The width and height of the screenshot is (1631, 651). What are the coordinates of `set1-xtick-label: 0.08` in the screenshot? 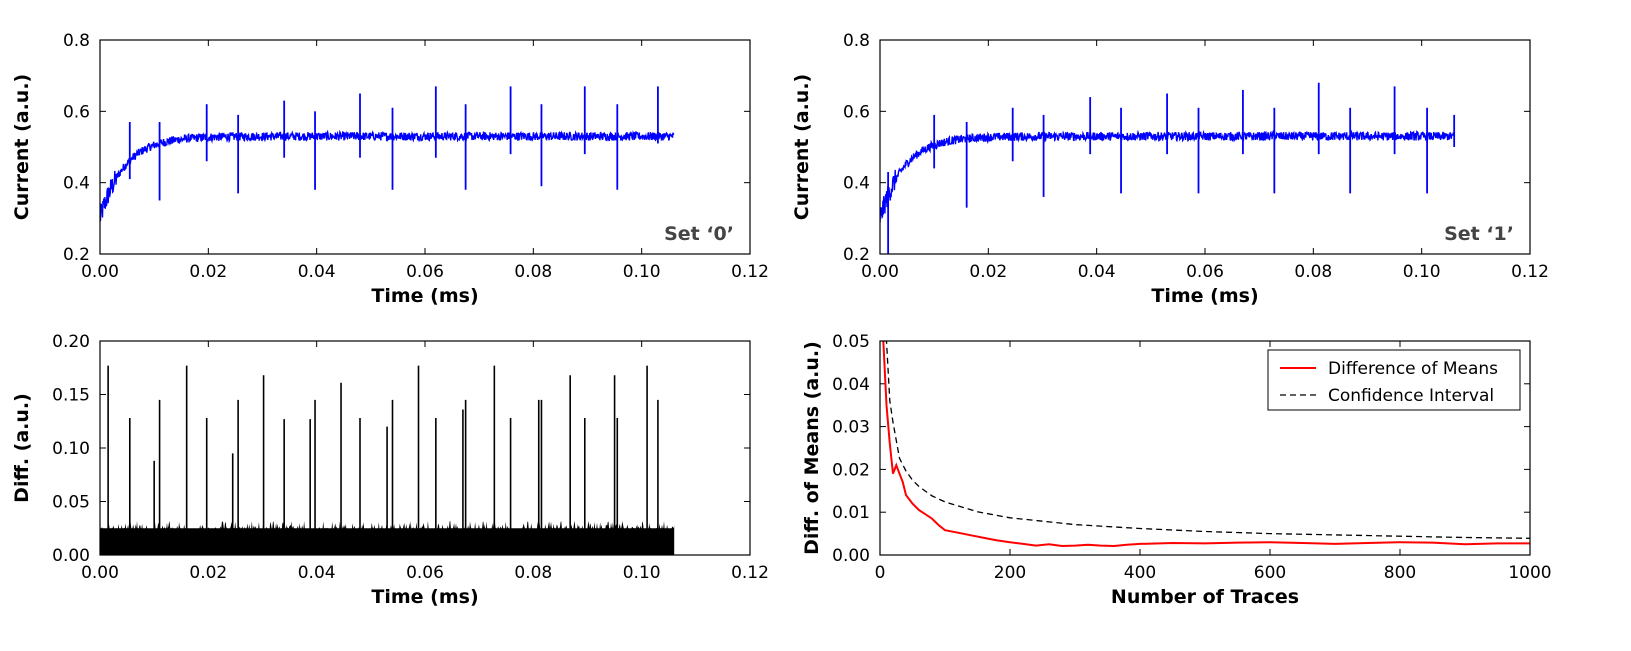 It's located at (1313, 272).